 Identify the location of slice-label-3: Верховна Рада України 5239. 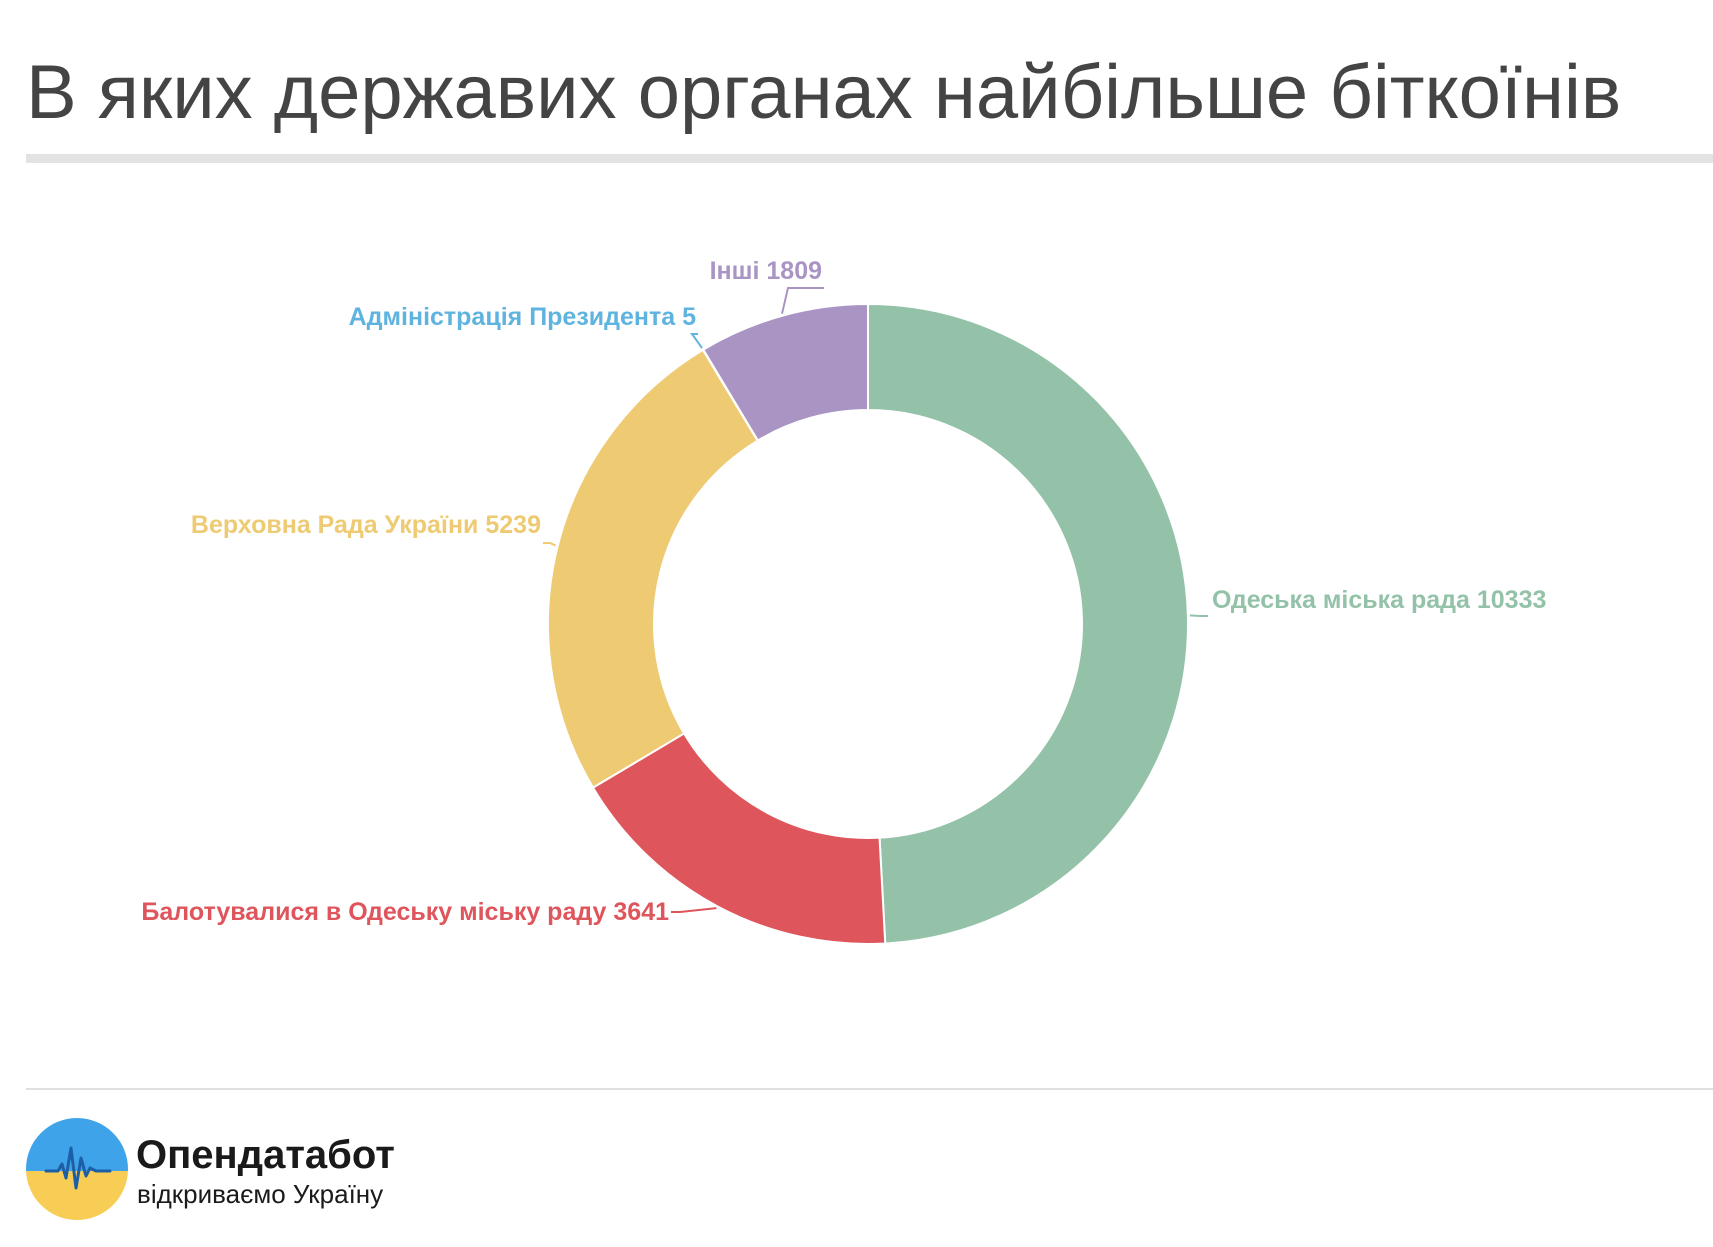
(366, 525).